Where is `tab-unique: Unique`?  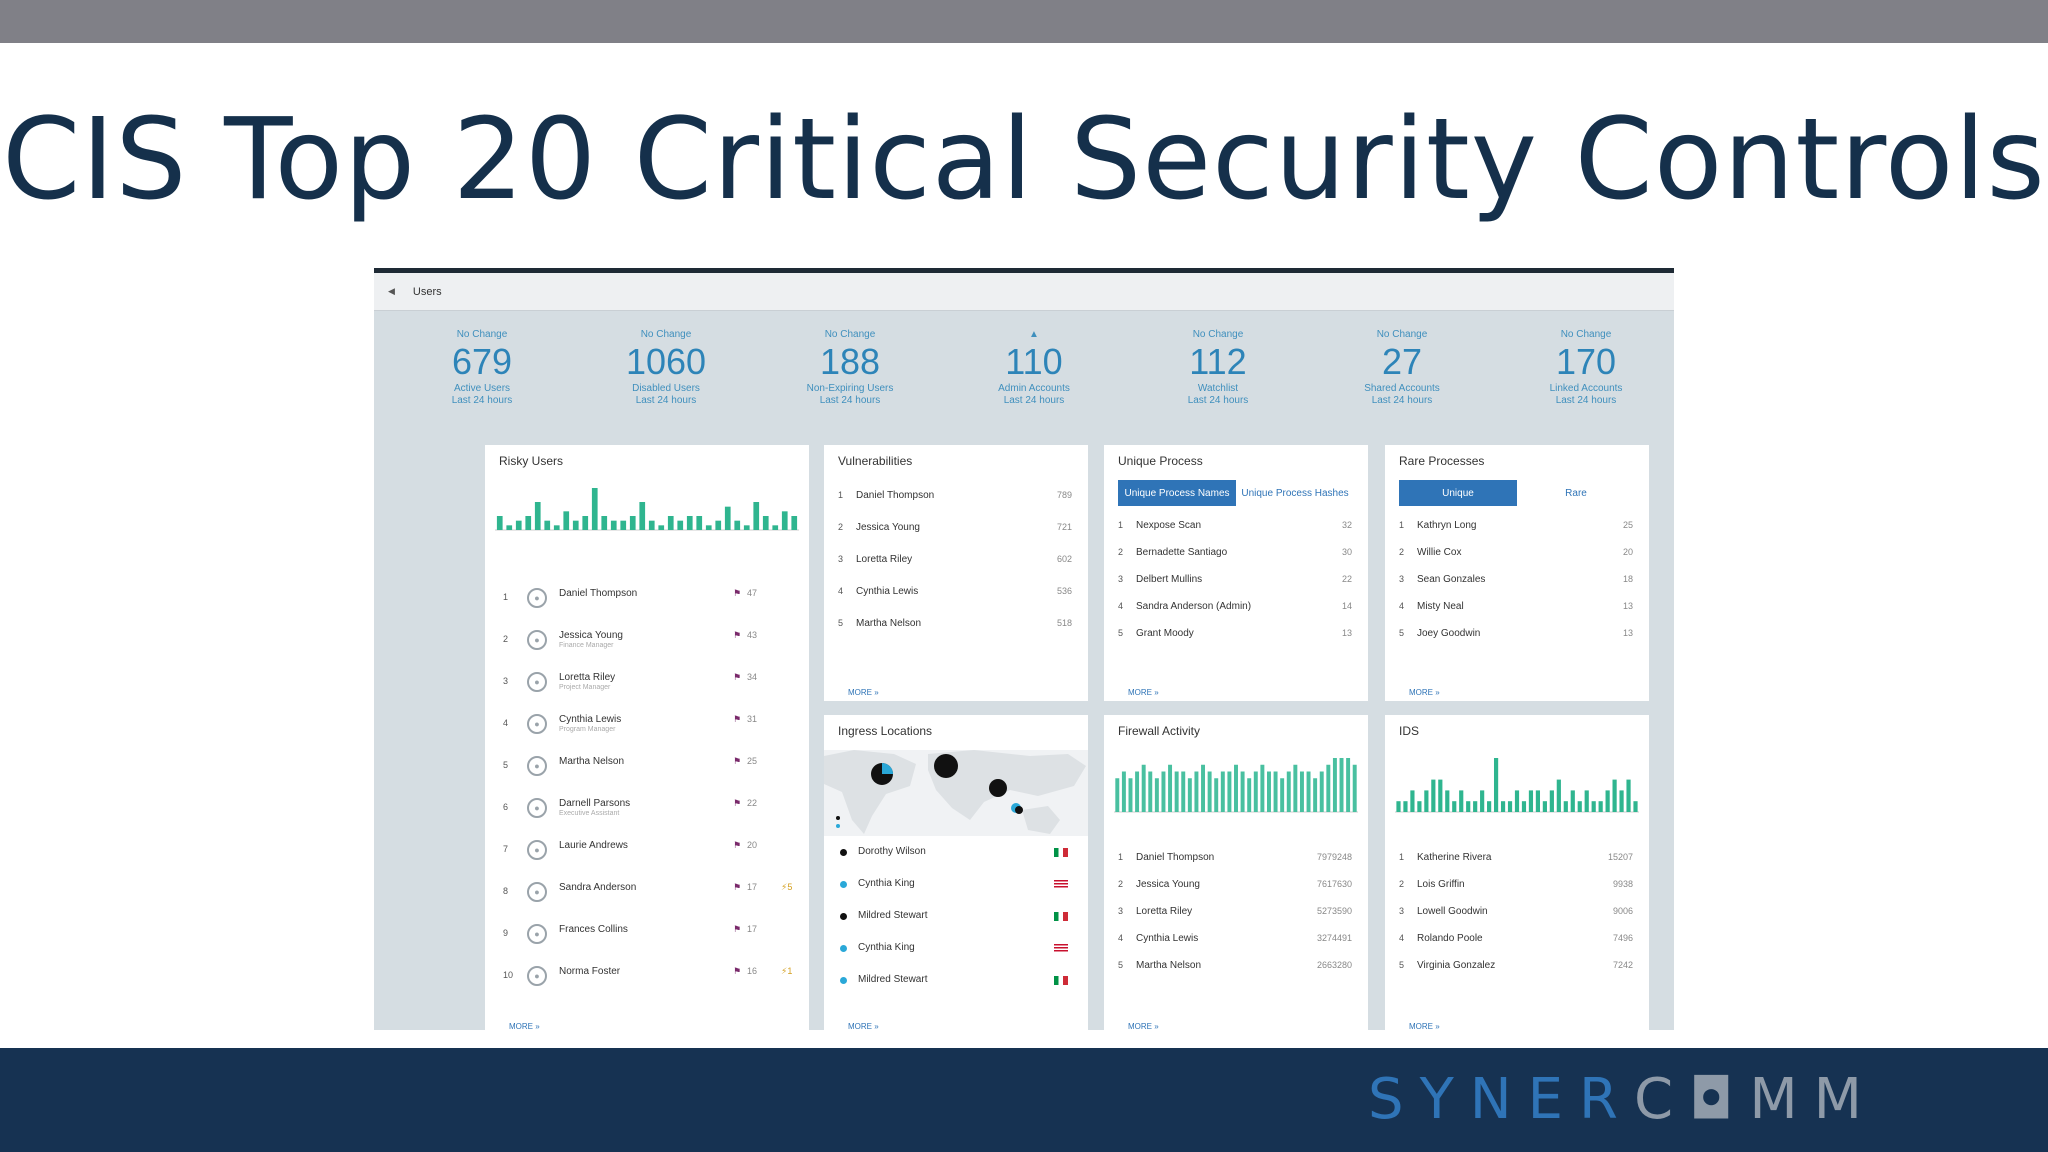 tab-unique: Unique is located at coordinates (1458, 493).